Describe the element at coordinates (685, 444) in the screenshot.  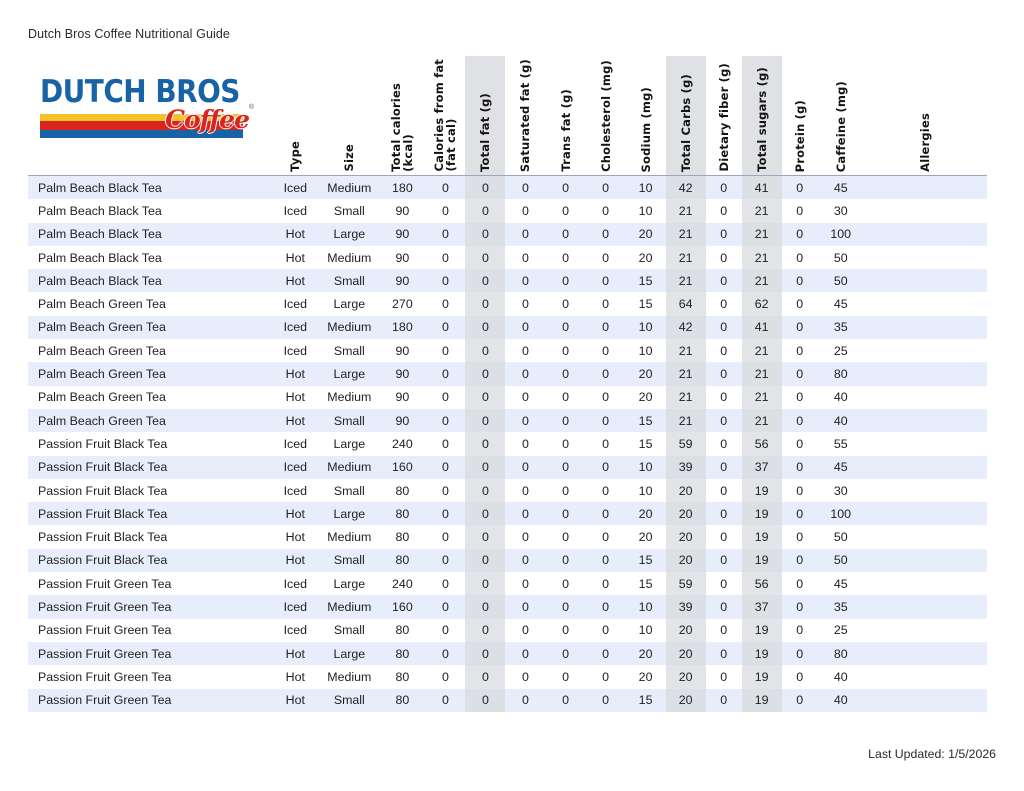
I see `cell-total_carbs: 59` at that location.